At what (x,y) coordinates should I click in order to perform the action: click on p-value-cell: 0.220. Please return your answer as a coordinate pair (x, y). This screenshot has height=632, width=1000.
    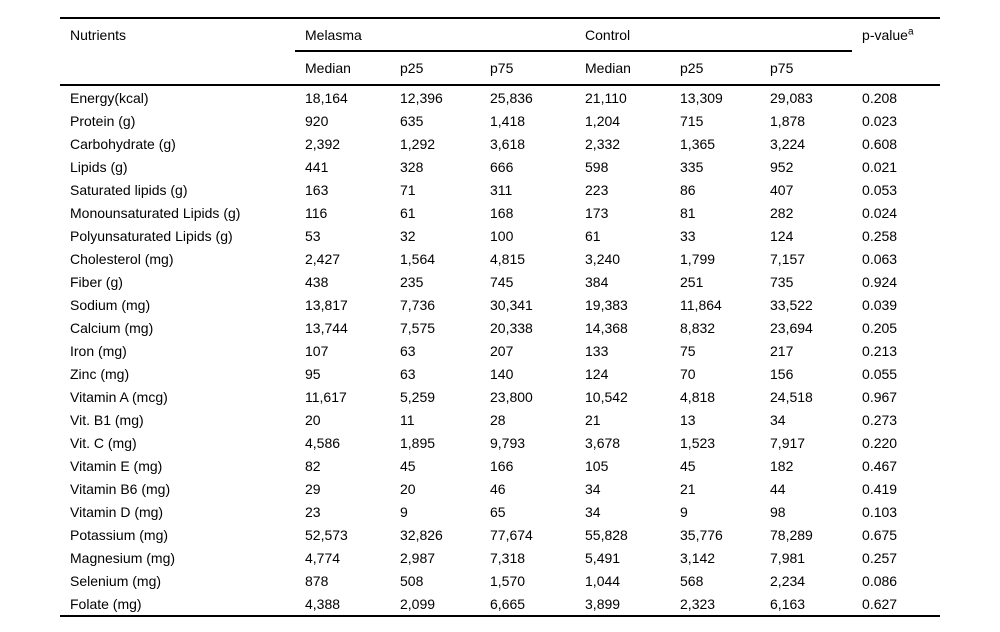
    Looking at the image, I should click on (880, 442).